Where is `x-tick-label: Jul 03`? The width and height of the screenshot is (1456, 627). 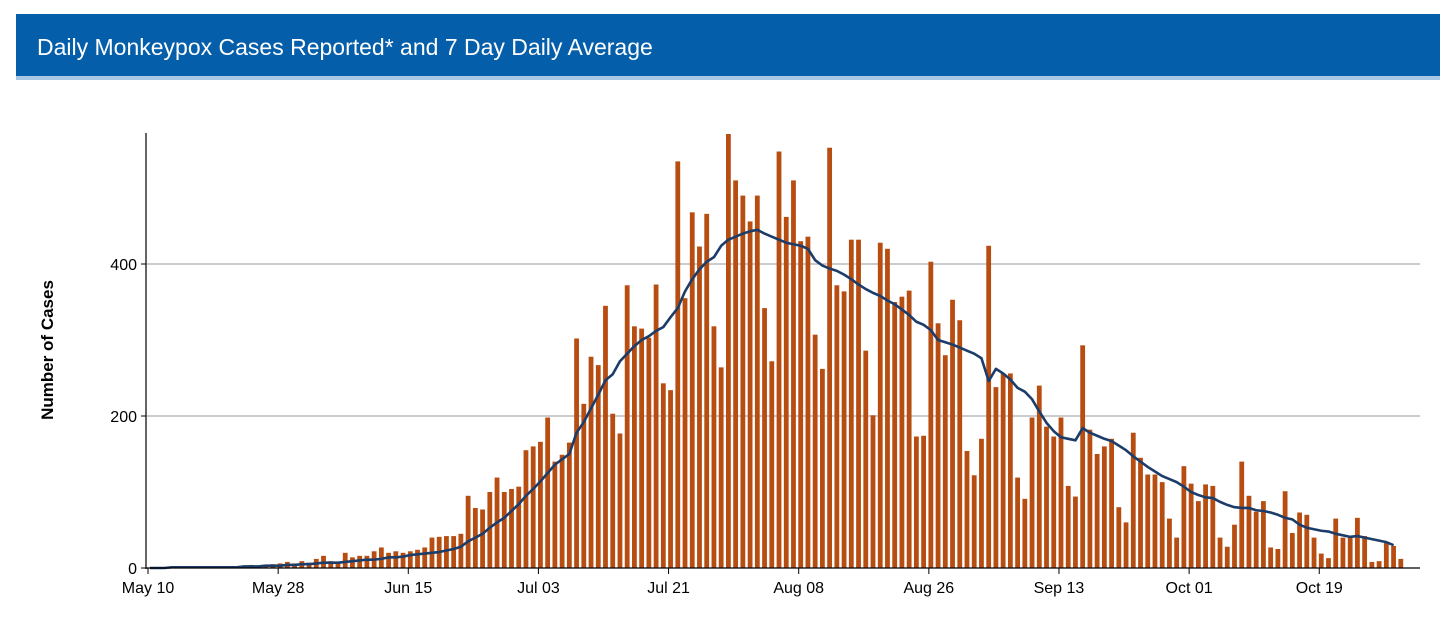 x-tick-label: Jul 03 is located at coordinates (538, 588).